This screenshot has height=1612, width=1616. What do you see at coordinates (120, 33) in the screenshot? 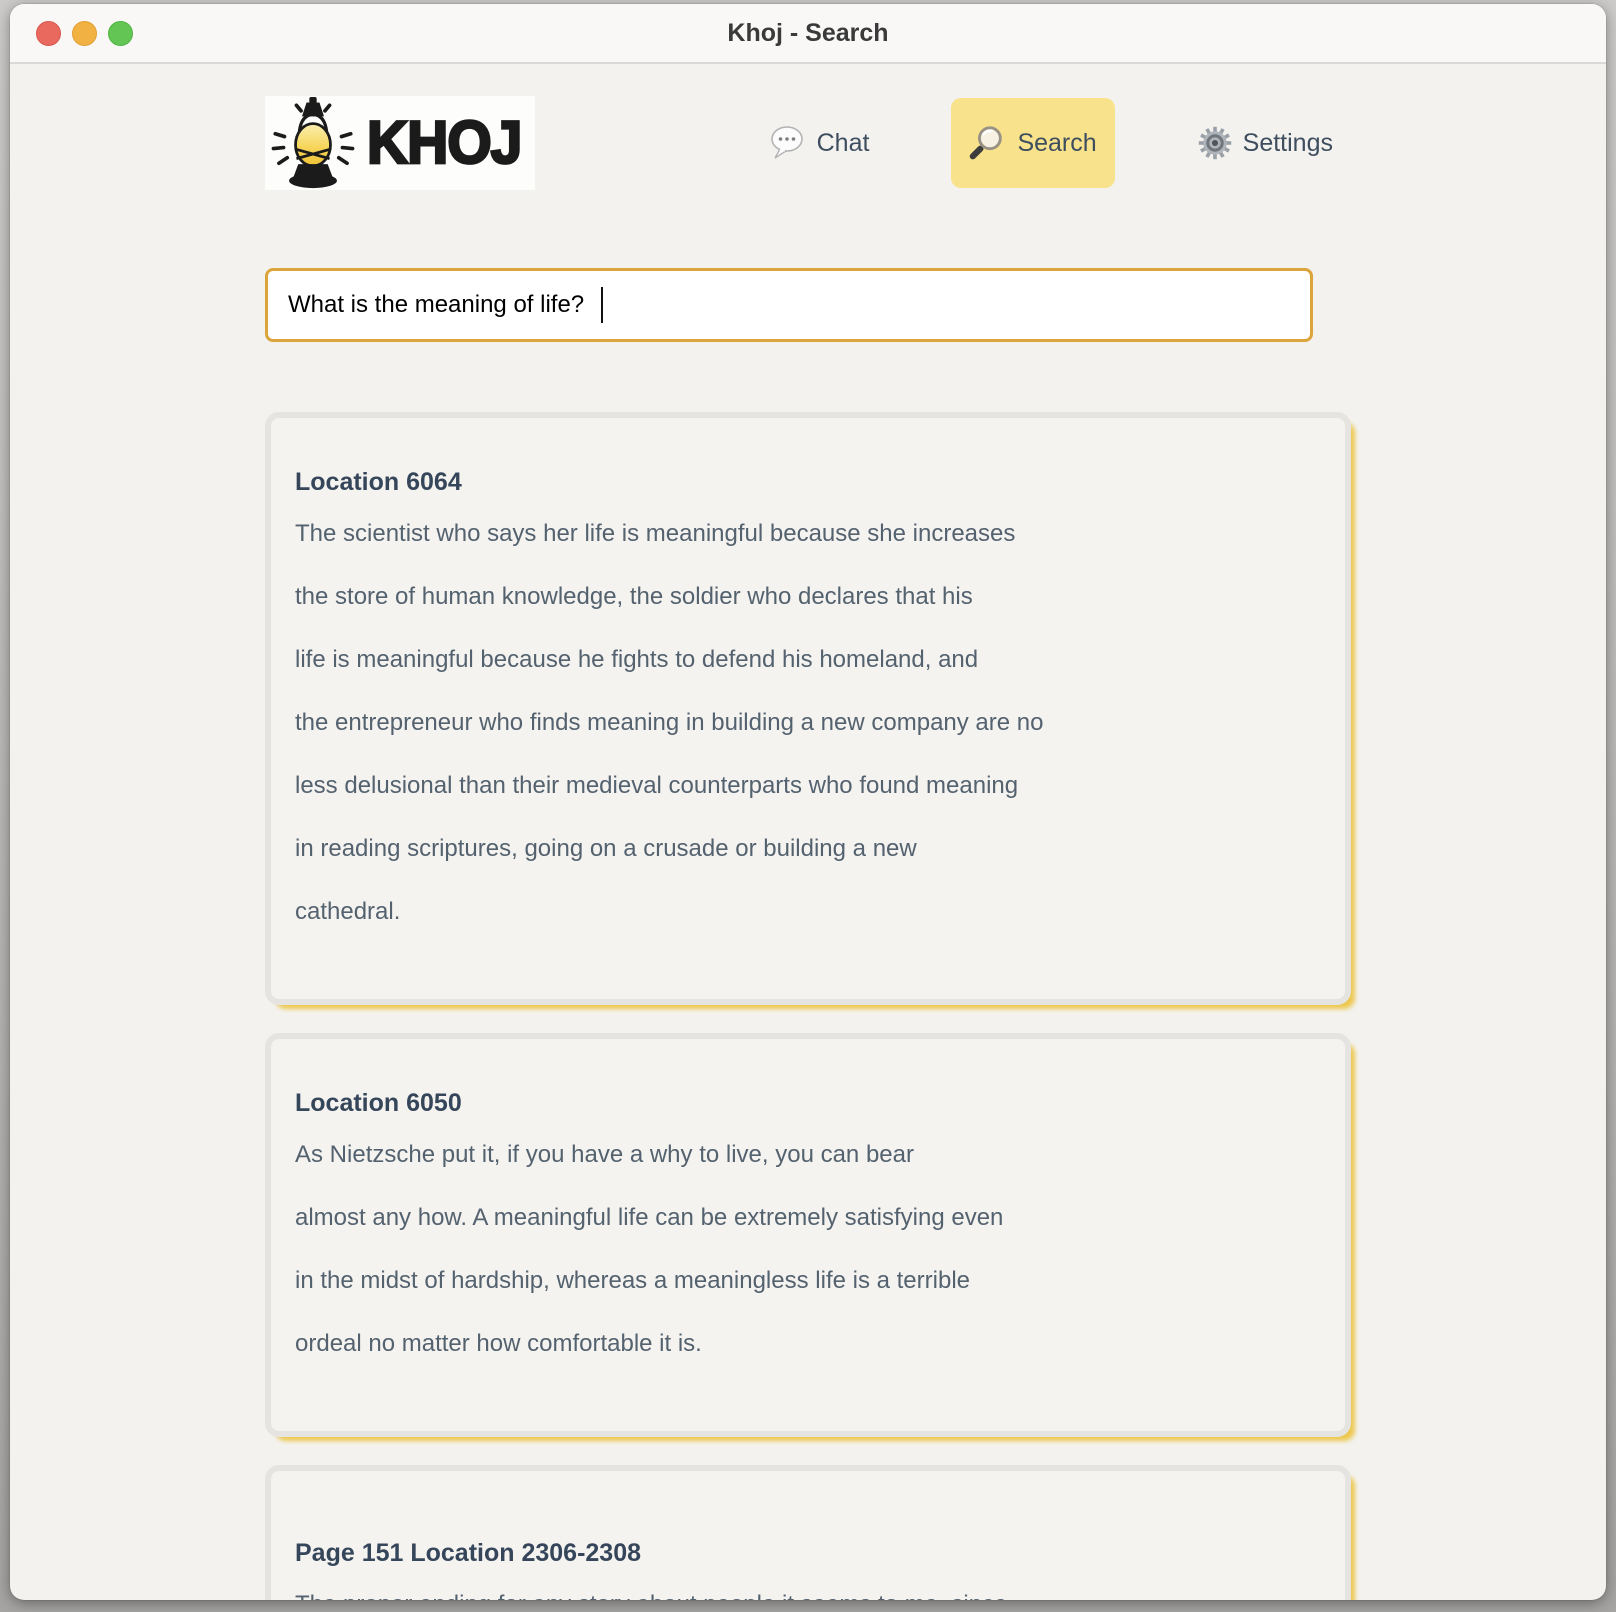
I see `zoom-button` at bounding box center [120, 33].